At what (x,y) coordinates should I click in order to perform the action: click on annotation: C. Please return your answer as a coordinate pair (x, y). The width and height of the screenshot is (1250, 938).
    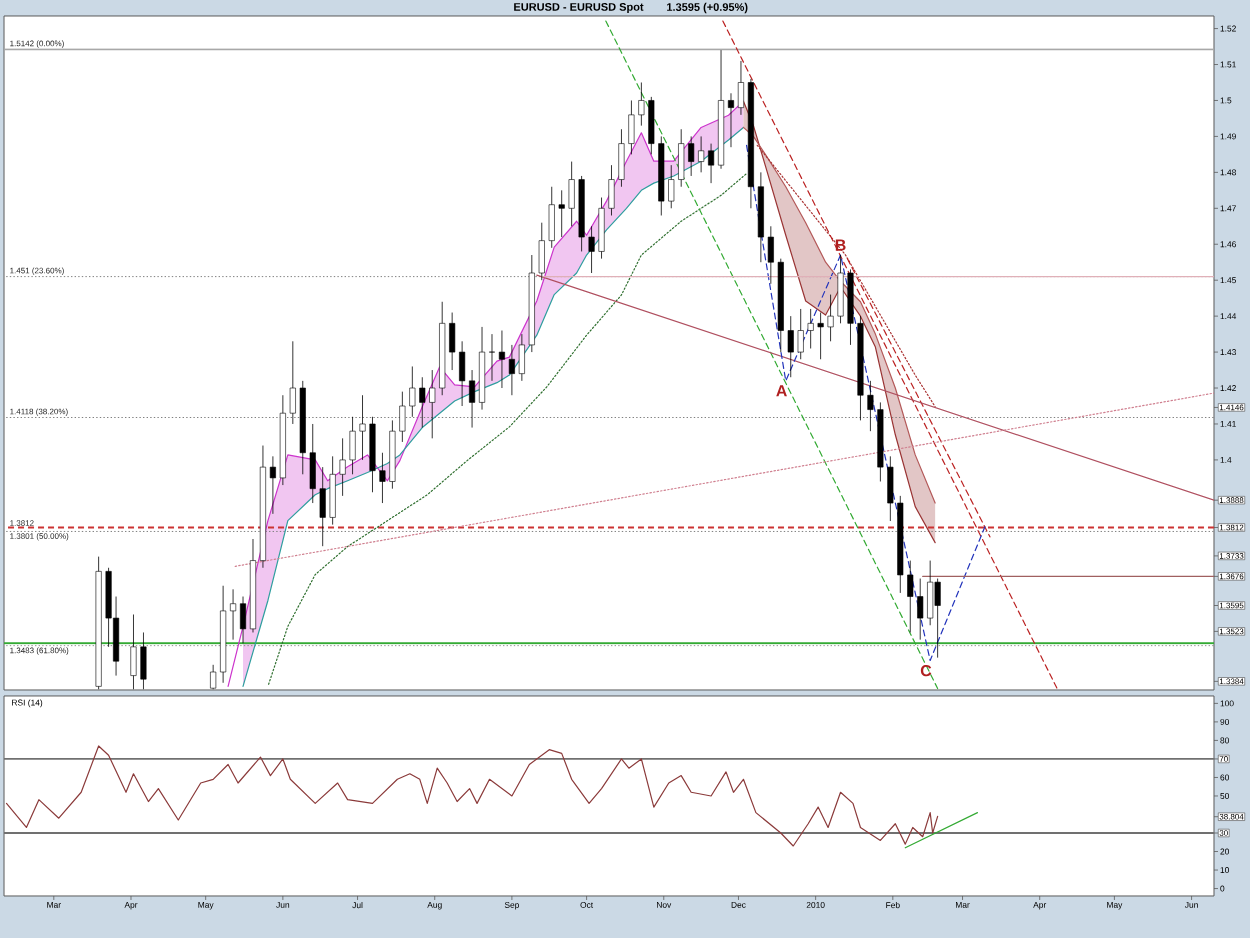
    Looking at the image, I should click on (926, 670).